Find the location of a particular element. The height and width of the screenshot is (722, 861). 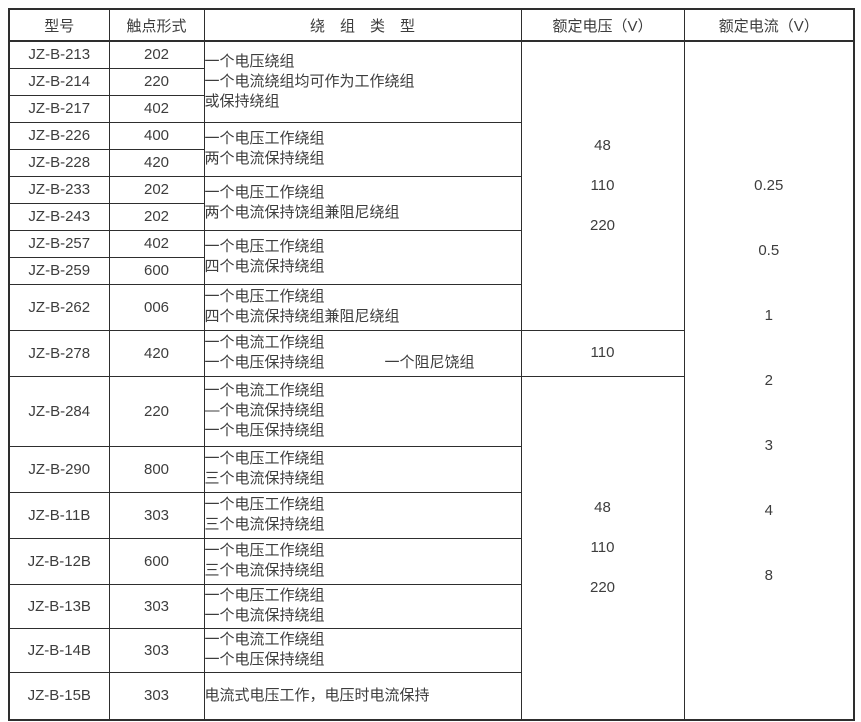

model-cell: JZ-B-226 is located at coordinates (59, 135).